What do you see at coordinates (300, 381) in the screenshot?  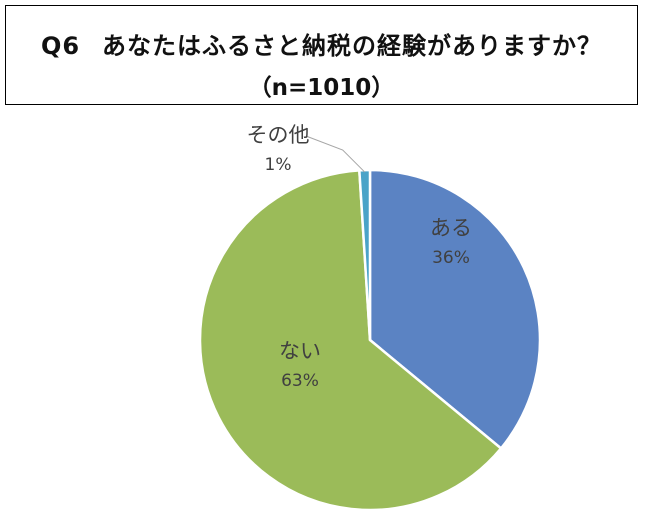 I see `slice-label-nai-value: 63%` at bounding box center [300, 381].